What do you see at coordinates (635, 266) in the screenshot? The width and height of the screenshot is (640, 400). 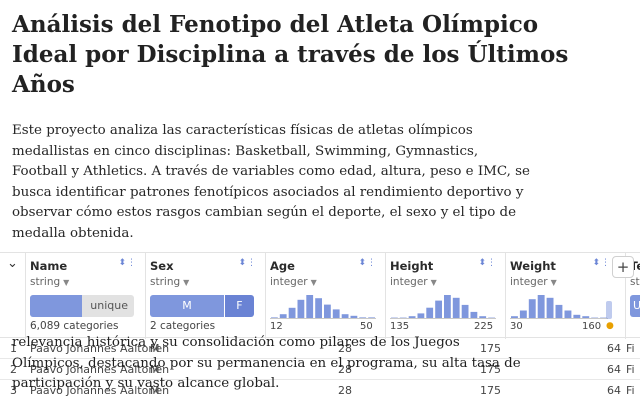 I see `column-header-label: Te` at bounding box center [635, 266].